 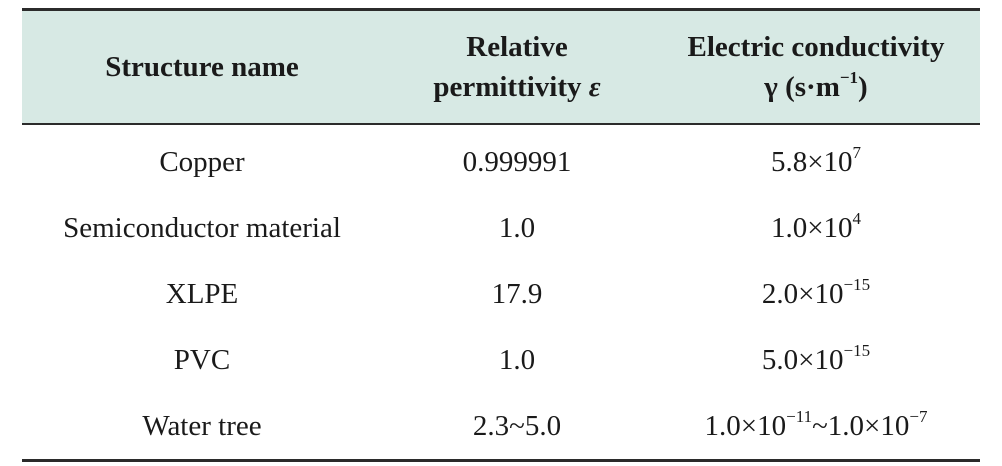 I want to click on header-permittivity-symbol: ε, so click(x=594, y=87).